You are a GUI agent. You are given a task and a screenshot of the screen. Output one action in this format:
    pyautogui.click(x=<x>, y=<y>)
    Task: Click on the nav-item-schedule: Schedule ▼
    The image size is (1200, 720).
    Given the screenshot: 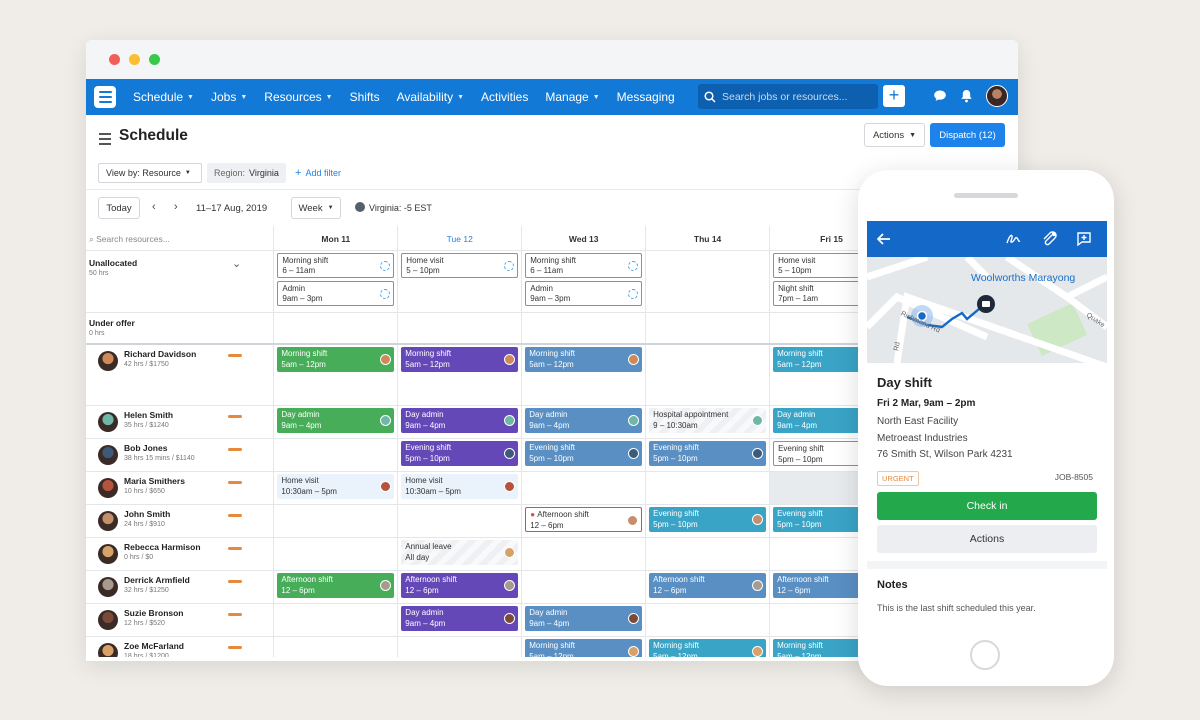 What is the action you would take?
    pyautogui.click(x=163, y=97)
    